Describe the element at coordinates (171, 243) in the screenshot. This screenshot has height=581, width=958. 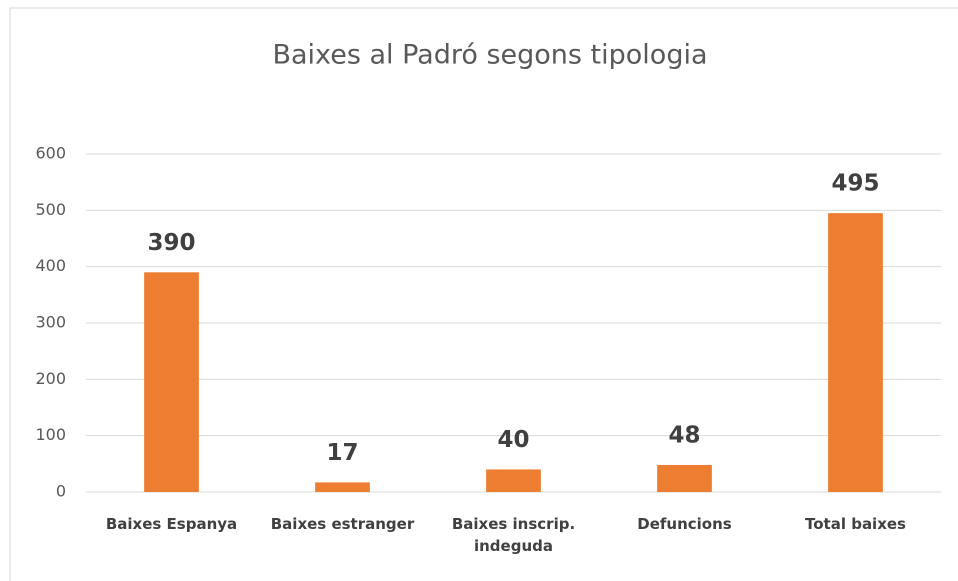
I see `data-label: 390` at that location.